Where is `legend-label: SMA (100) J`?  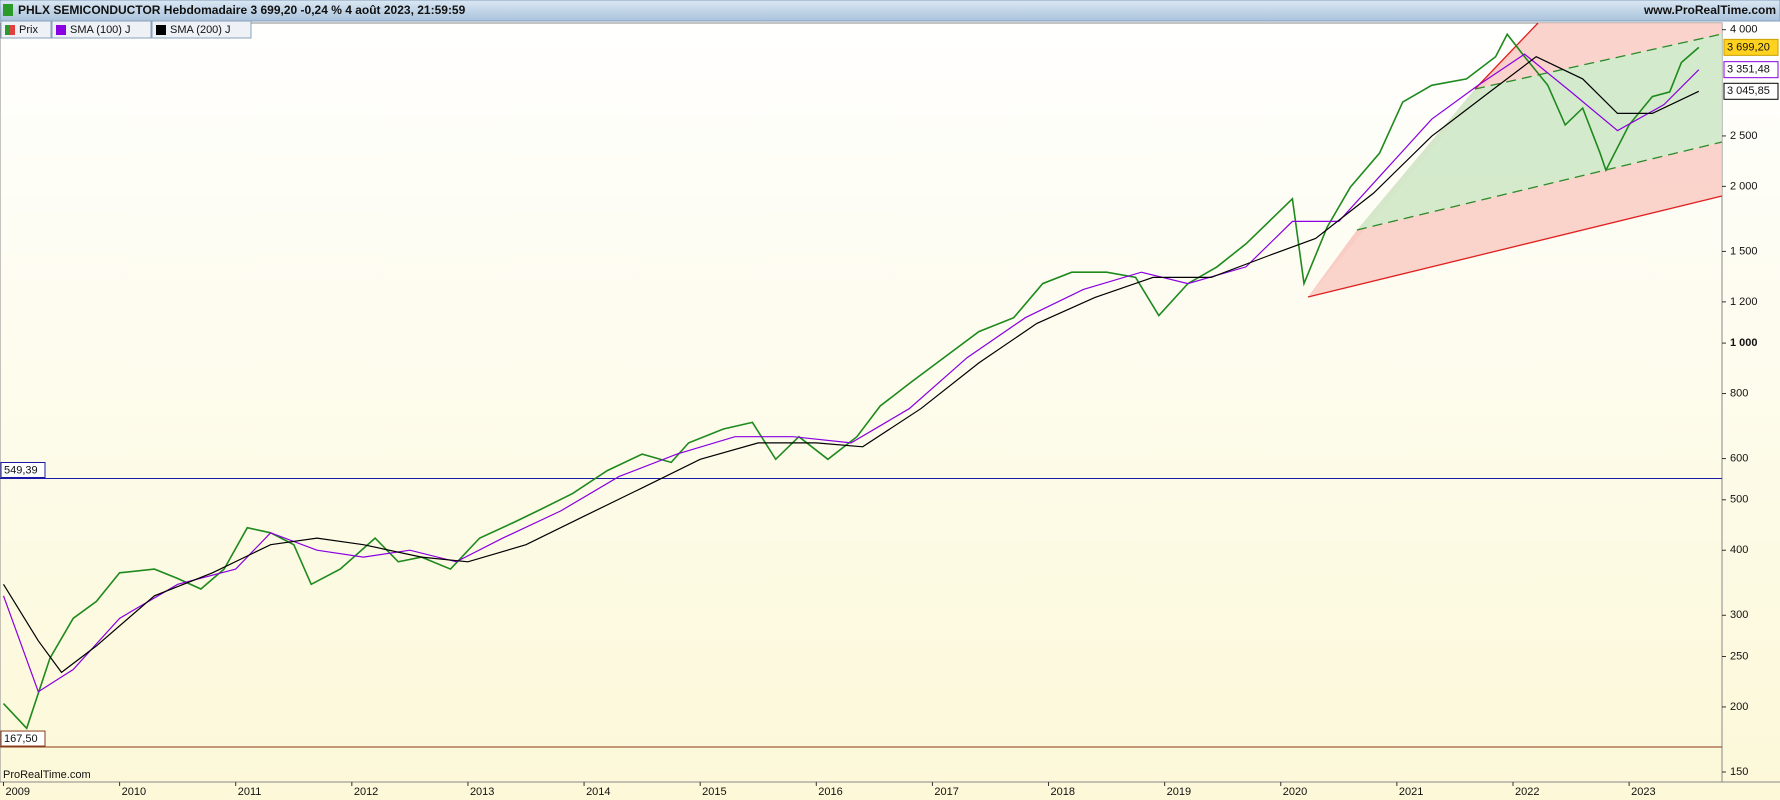 legend-label: SMA (100) J is located at coordinates (100, 30).